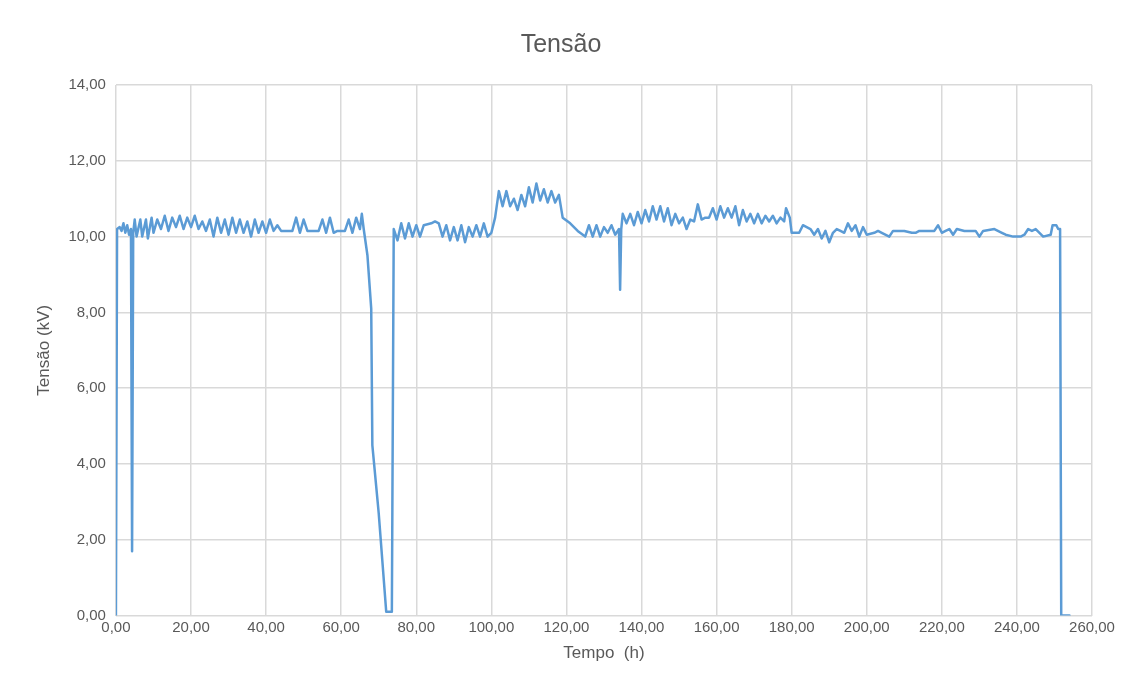 The image size is (1132, 688). I want to click on y-tick-label: 8,00, so click(91, 311).